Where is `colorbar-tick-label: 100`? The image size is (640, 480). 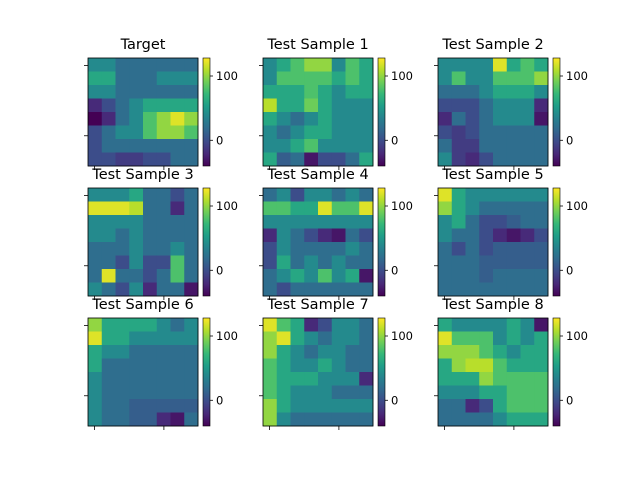 colorbar-tick-label: 100 is located at coordinates (227, 206).